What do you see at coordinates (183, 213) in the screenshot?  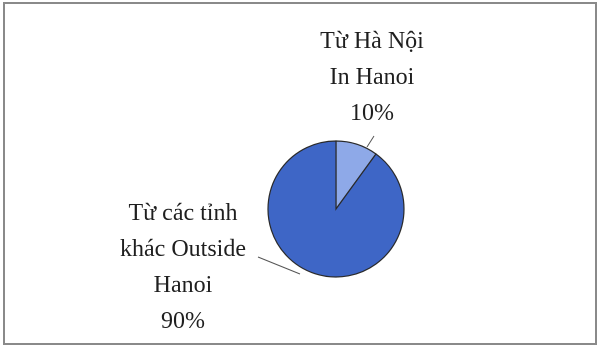 I see `label-outside-line-1: Từ các tỉnh` at bounding box center [183, 213].